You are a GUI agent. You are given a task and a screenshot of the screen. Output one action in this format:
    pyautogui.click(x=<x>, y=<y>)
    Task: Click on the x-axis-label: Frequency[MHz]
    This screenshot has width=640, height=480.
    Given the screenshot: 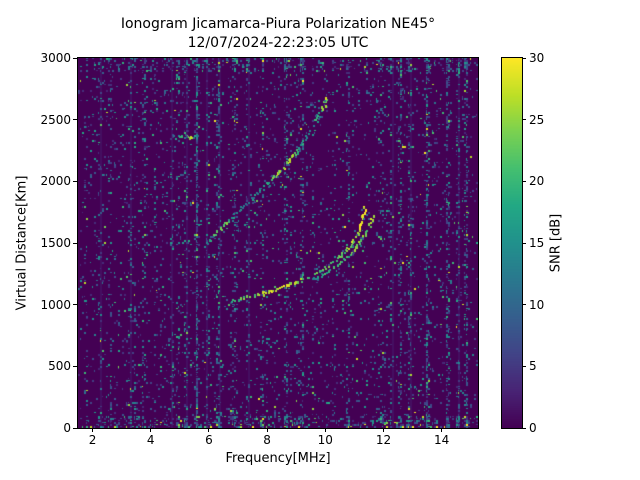 What is the action you would take?
    pyautogui.click(x=278, y=458)
    